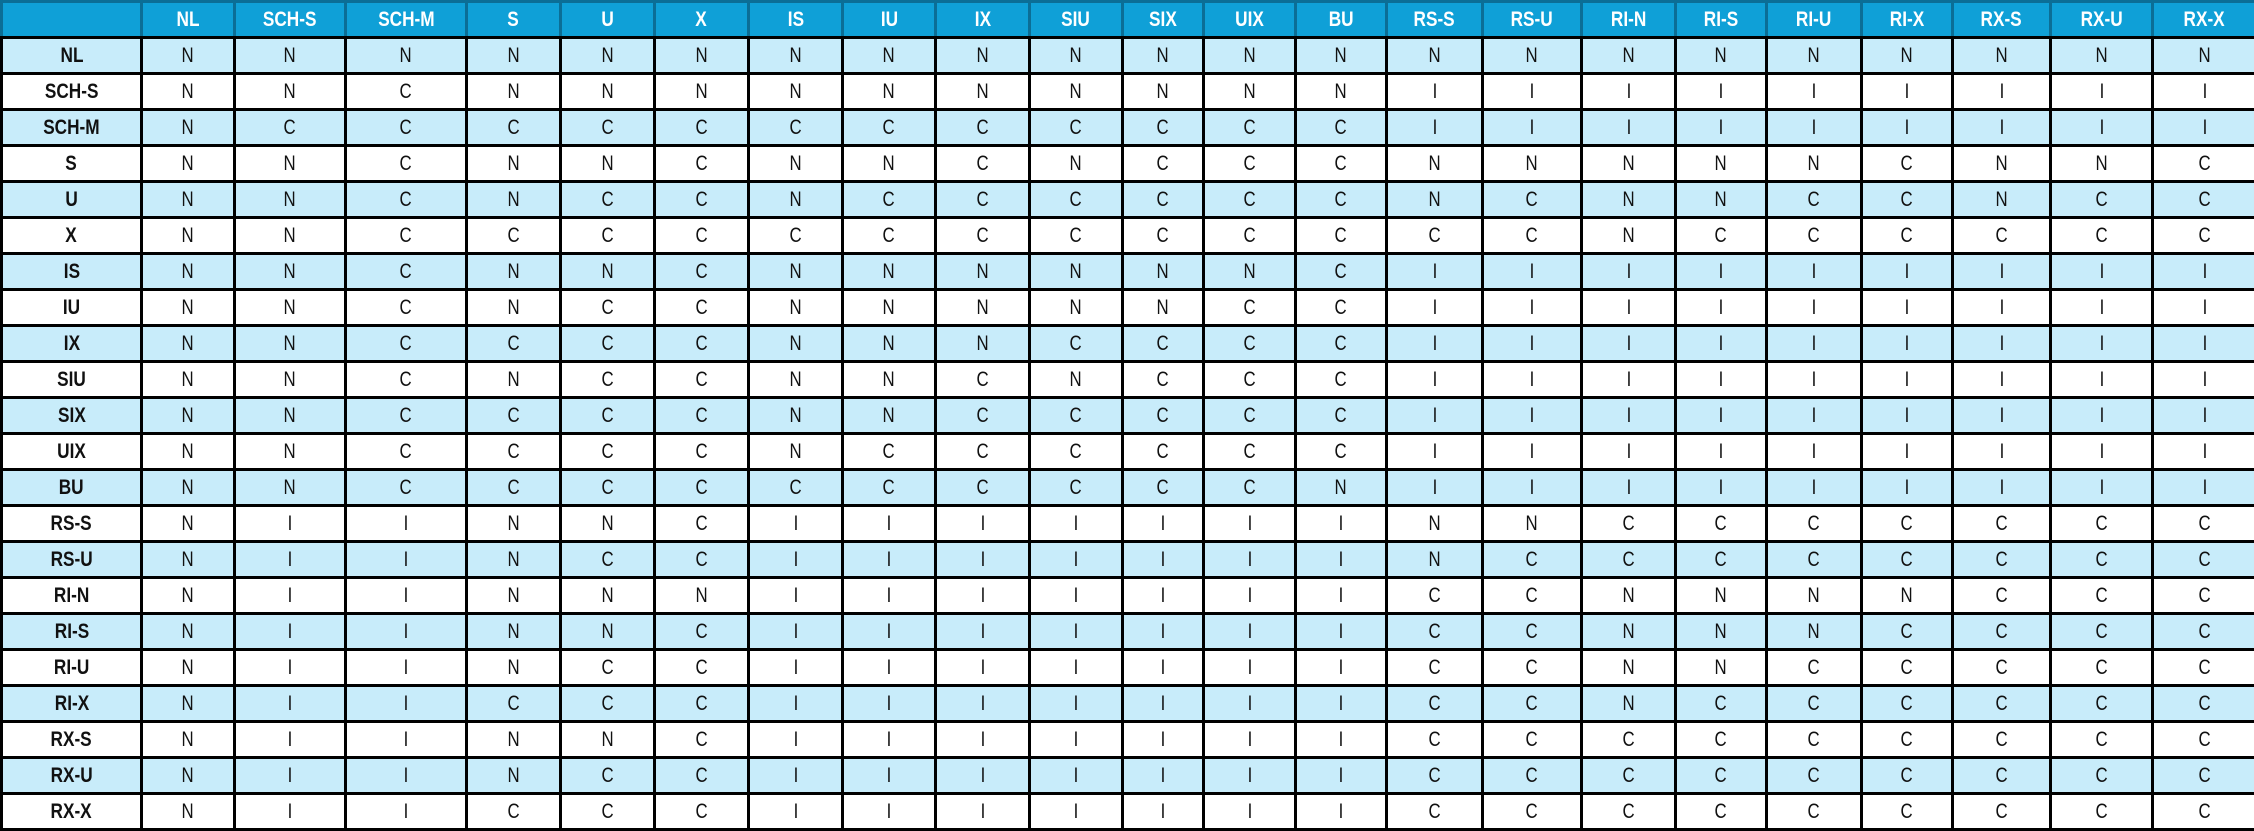  Describe the element at coordinates (71, 380) in the screenshot. I see `row-header-label: SIU` at that location.